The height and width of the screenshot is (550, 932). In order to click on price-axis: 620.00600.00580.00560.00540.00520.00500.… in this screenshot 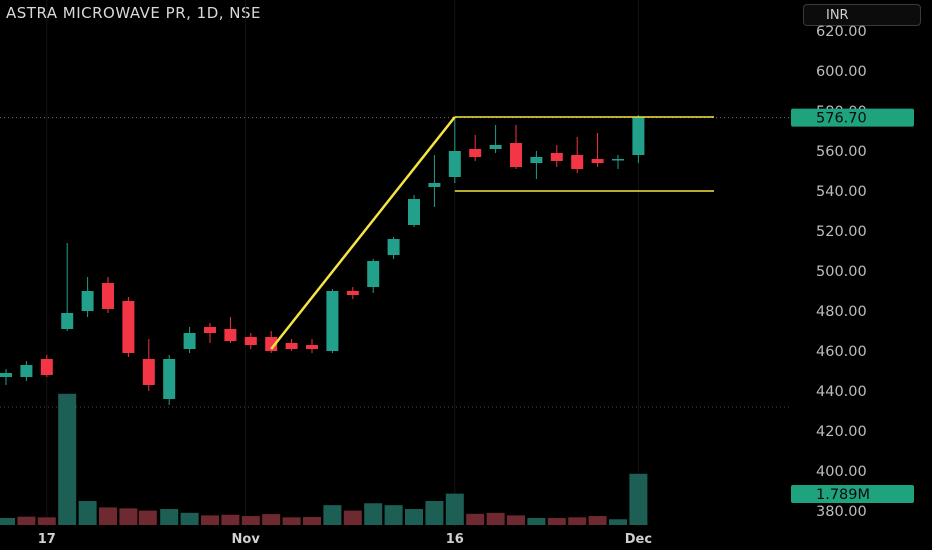, I will do `click(841, 272)`.